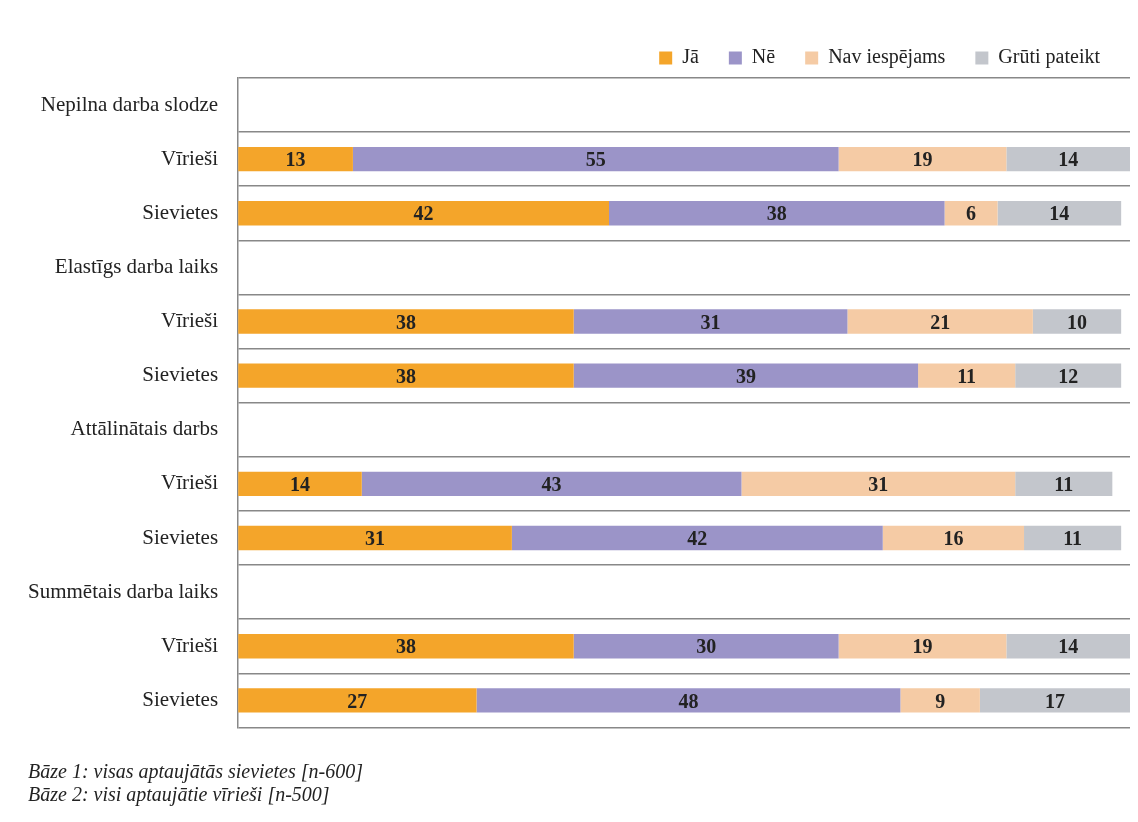 The height and width of the screenshot is (822, 1138). I want to click on data-label: 9, so click(940, 700).